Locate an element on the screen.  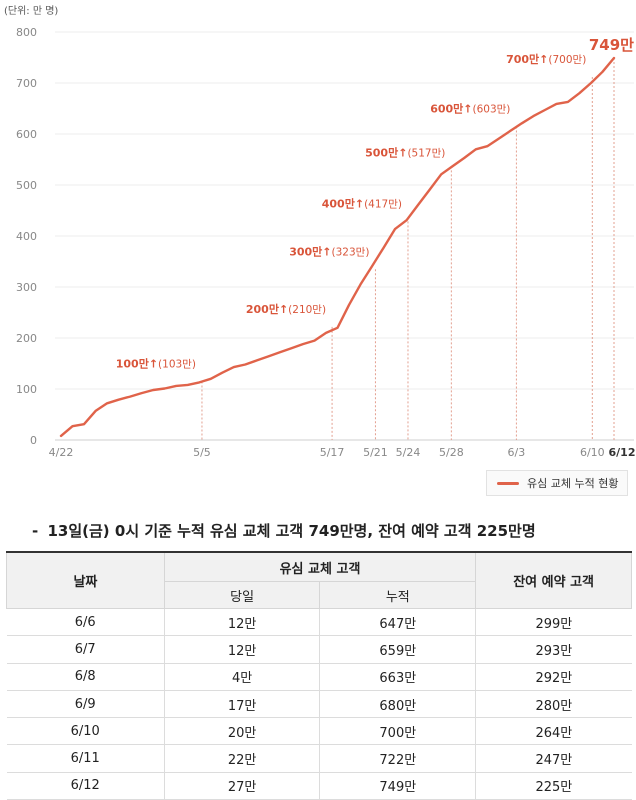
header-cumulative: 누적 is located at coordinates (398, 595).